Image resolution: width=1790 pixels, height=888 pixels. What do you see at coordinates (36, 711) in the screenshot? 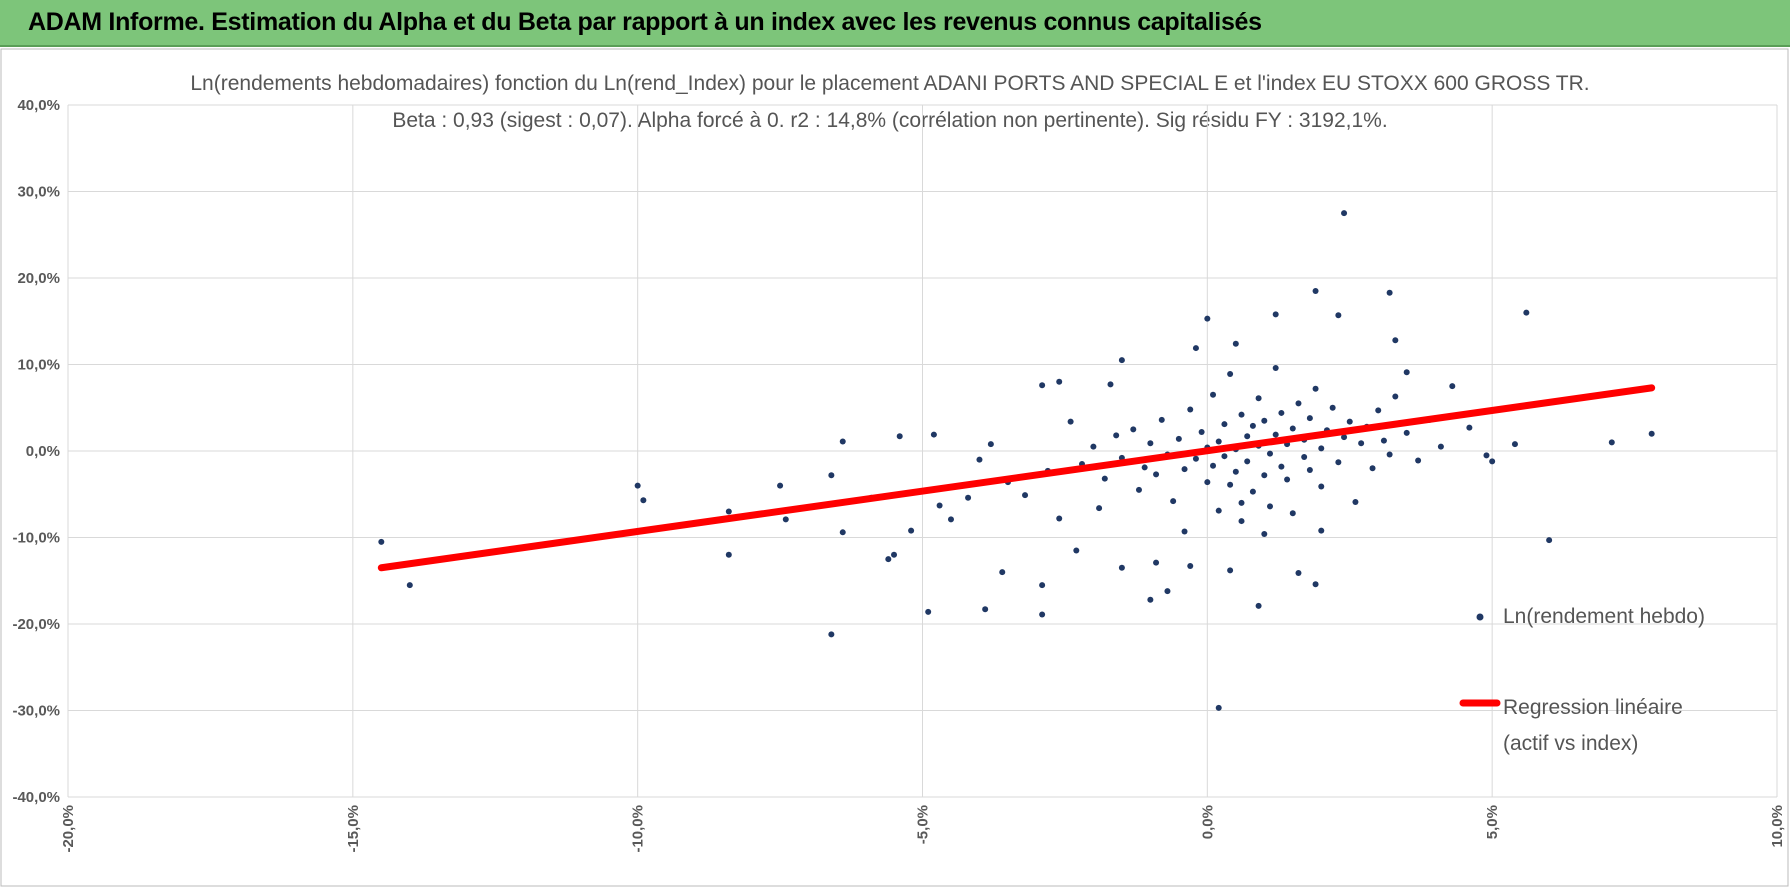
I see `y-tick-label: -30,0%` at bounding box center [36, 711].